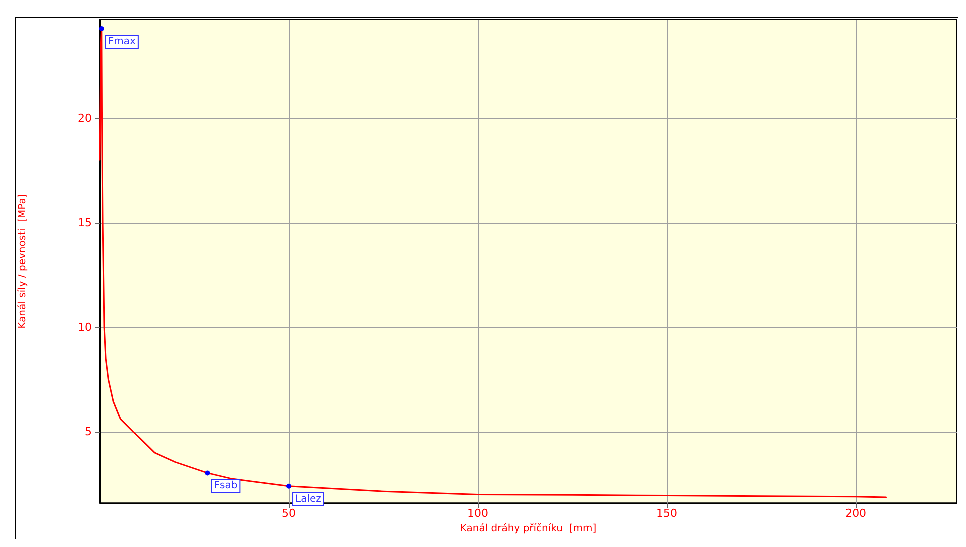 Image resolution: width=966 pixels, height=547 pixels. I want to click on y-axis-title: Kanál síly / pevnosti [MPa], so click(23, 261).